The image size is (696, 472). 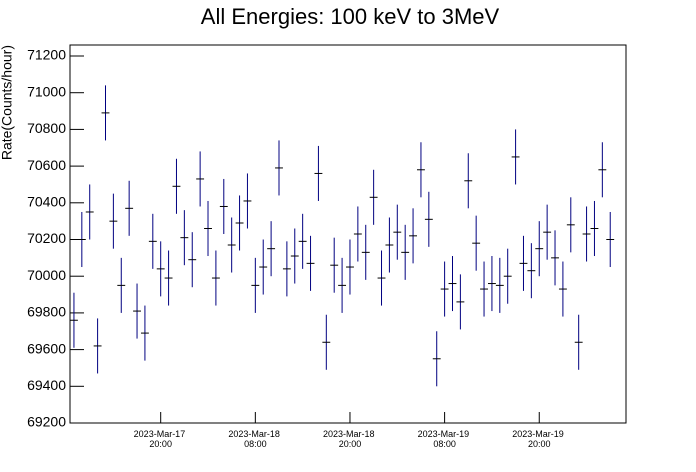 What do you see at coordinates (161, 439) in the screenshot?
I see `x-tick-label: 2023-Mar-17 20:00` at bounding box center [161, 439].